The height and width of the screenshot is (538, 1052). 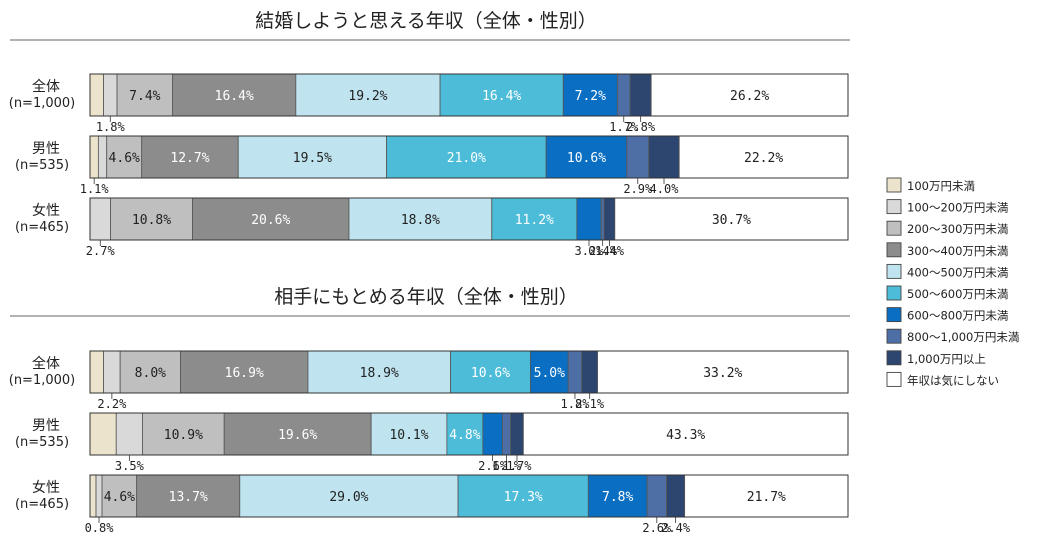 I want to click on data-label: 43.3%, so click(x=685, y=435).